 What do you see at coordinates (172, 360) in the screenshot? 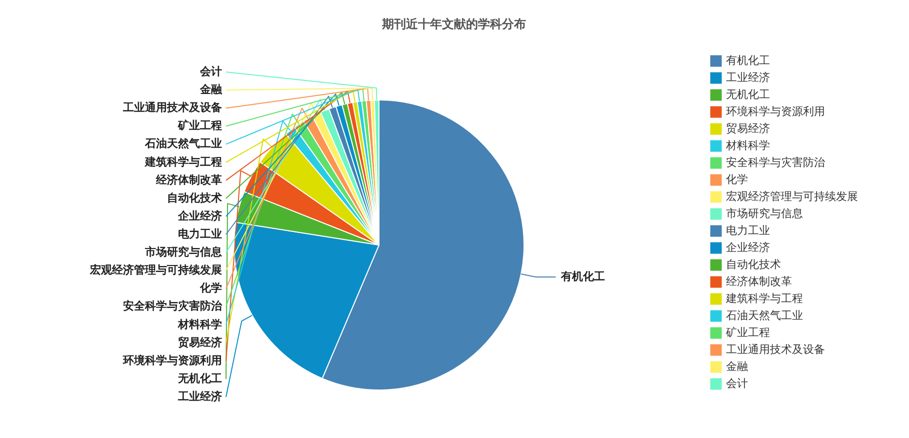
I see `slice-label: 环境科学与资源利用` at bounding box center [172, 360].